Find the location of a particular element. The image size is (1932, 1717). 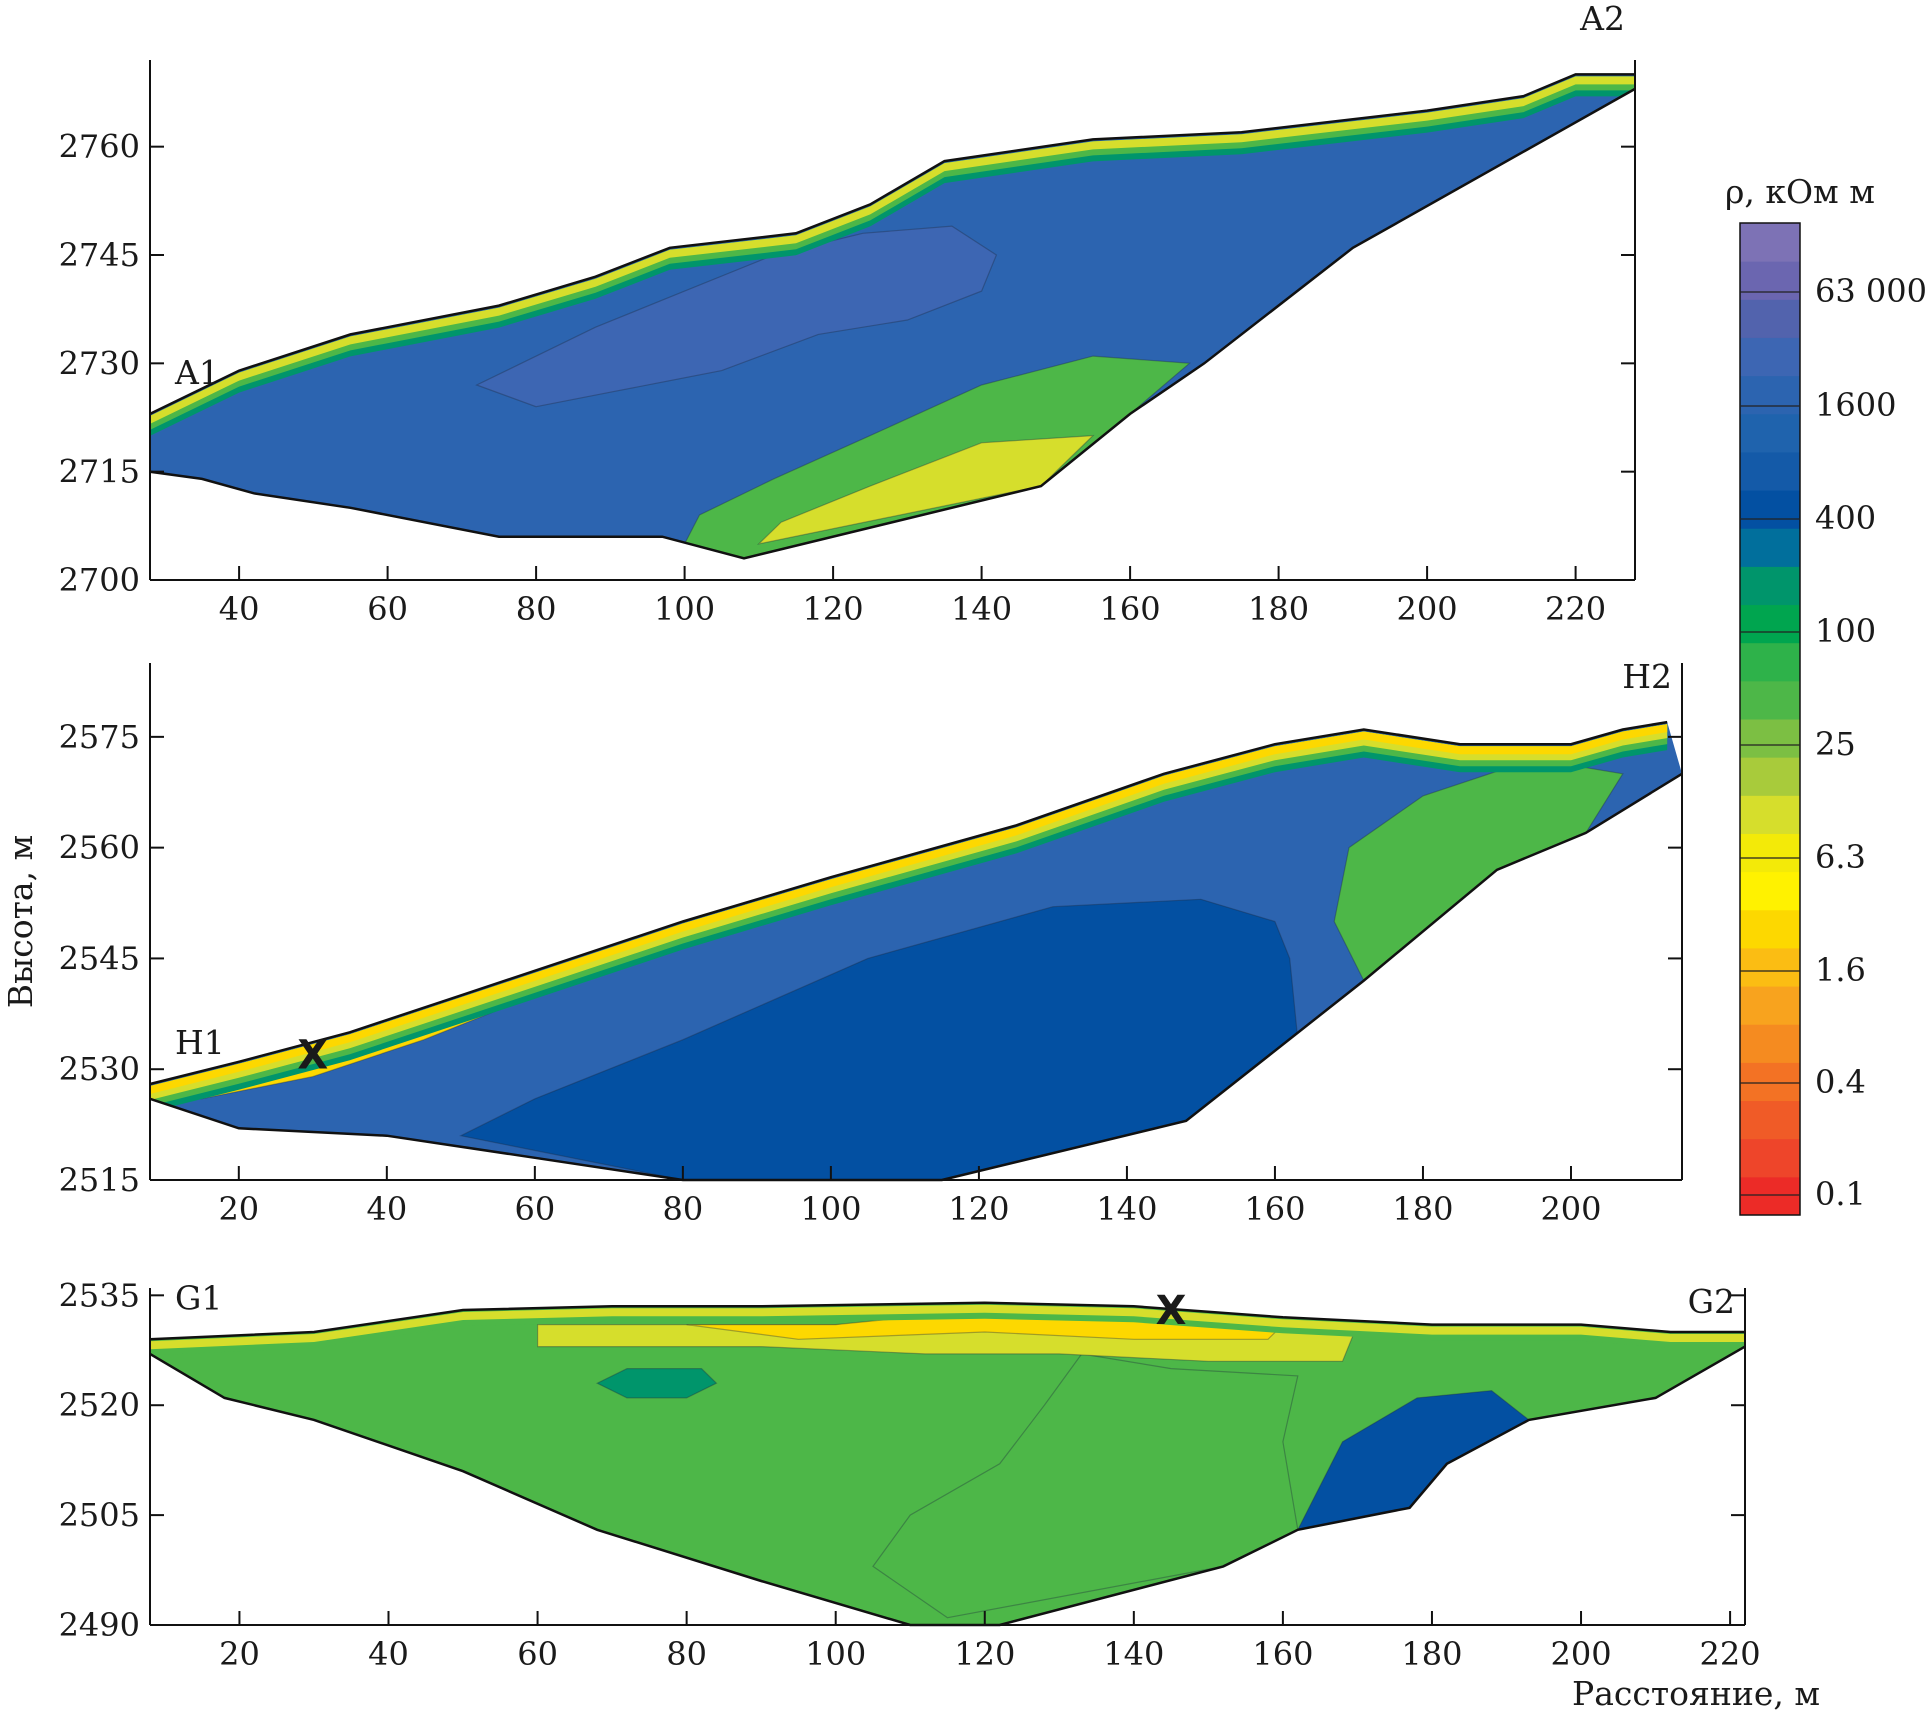

y-tick-label: 2730 is located at coordinates (99, 363).